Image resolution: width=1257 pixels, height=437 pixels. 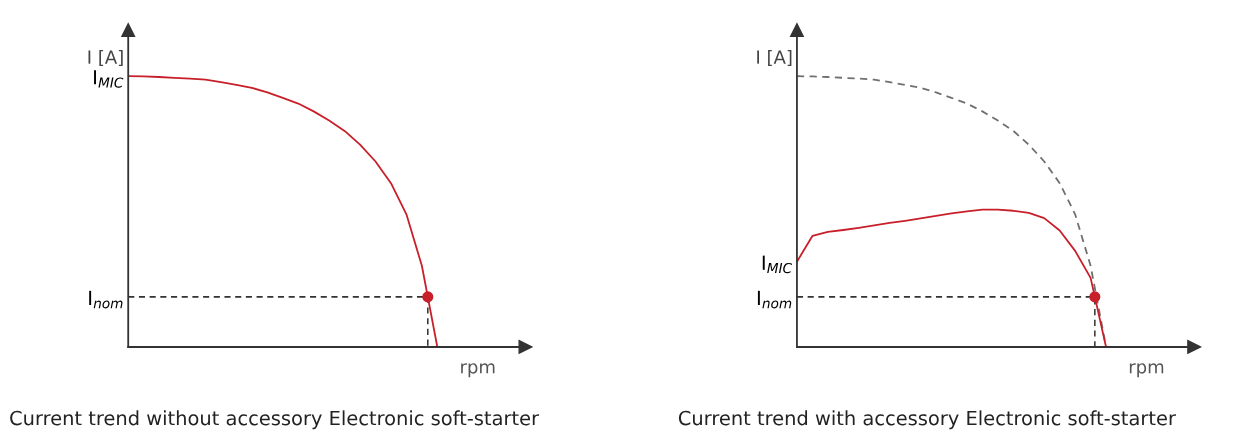 I want to click on text: Current trend without accessory Electronic soft-starter, so click(x=275, y=420).